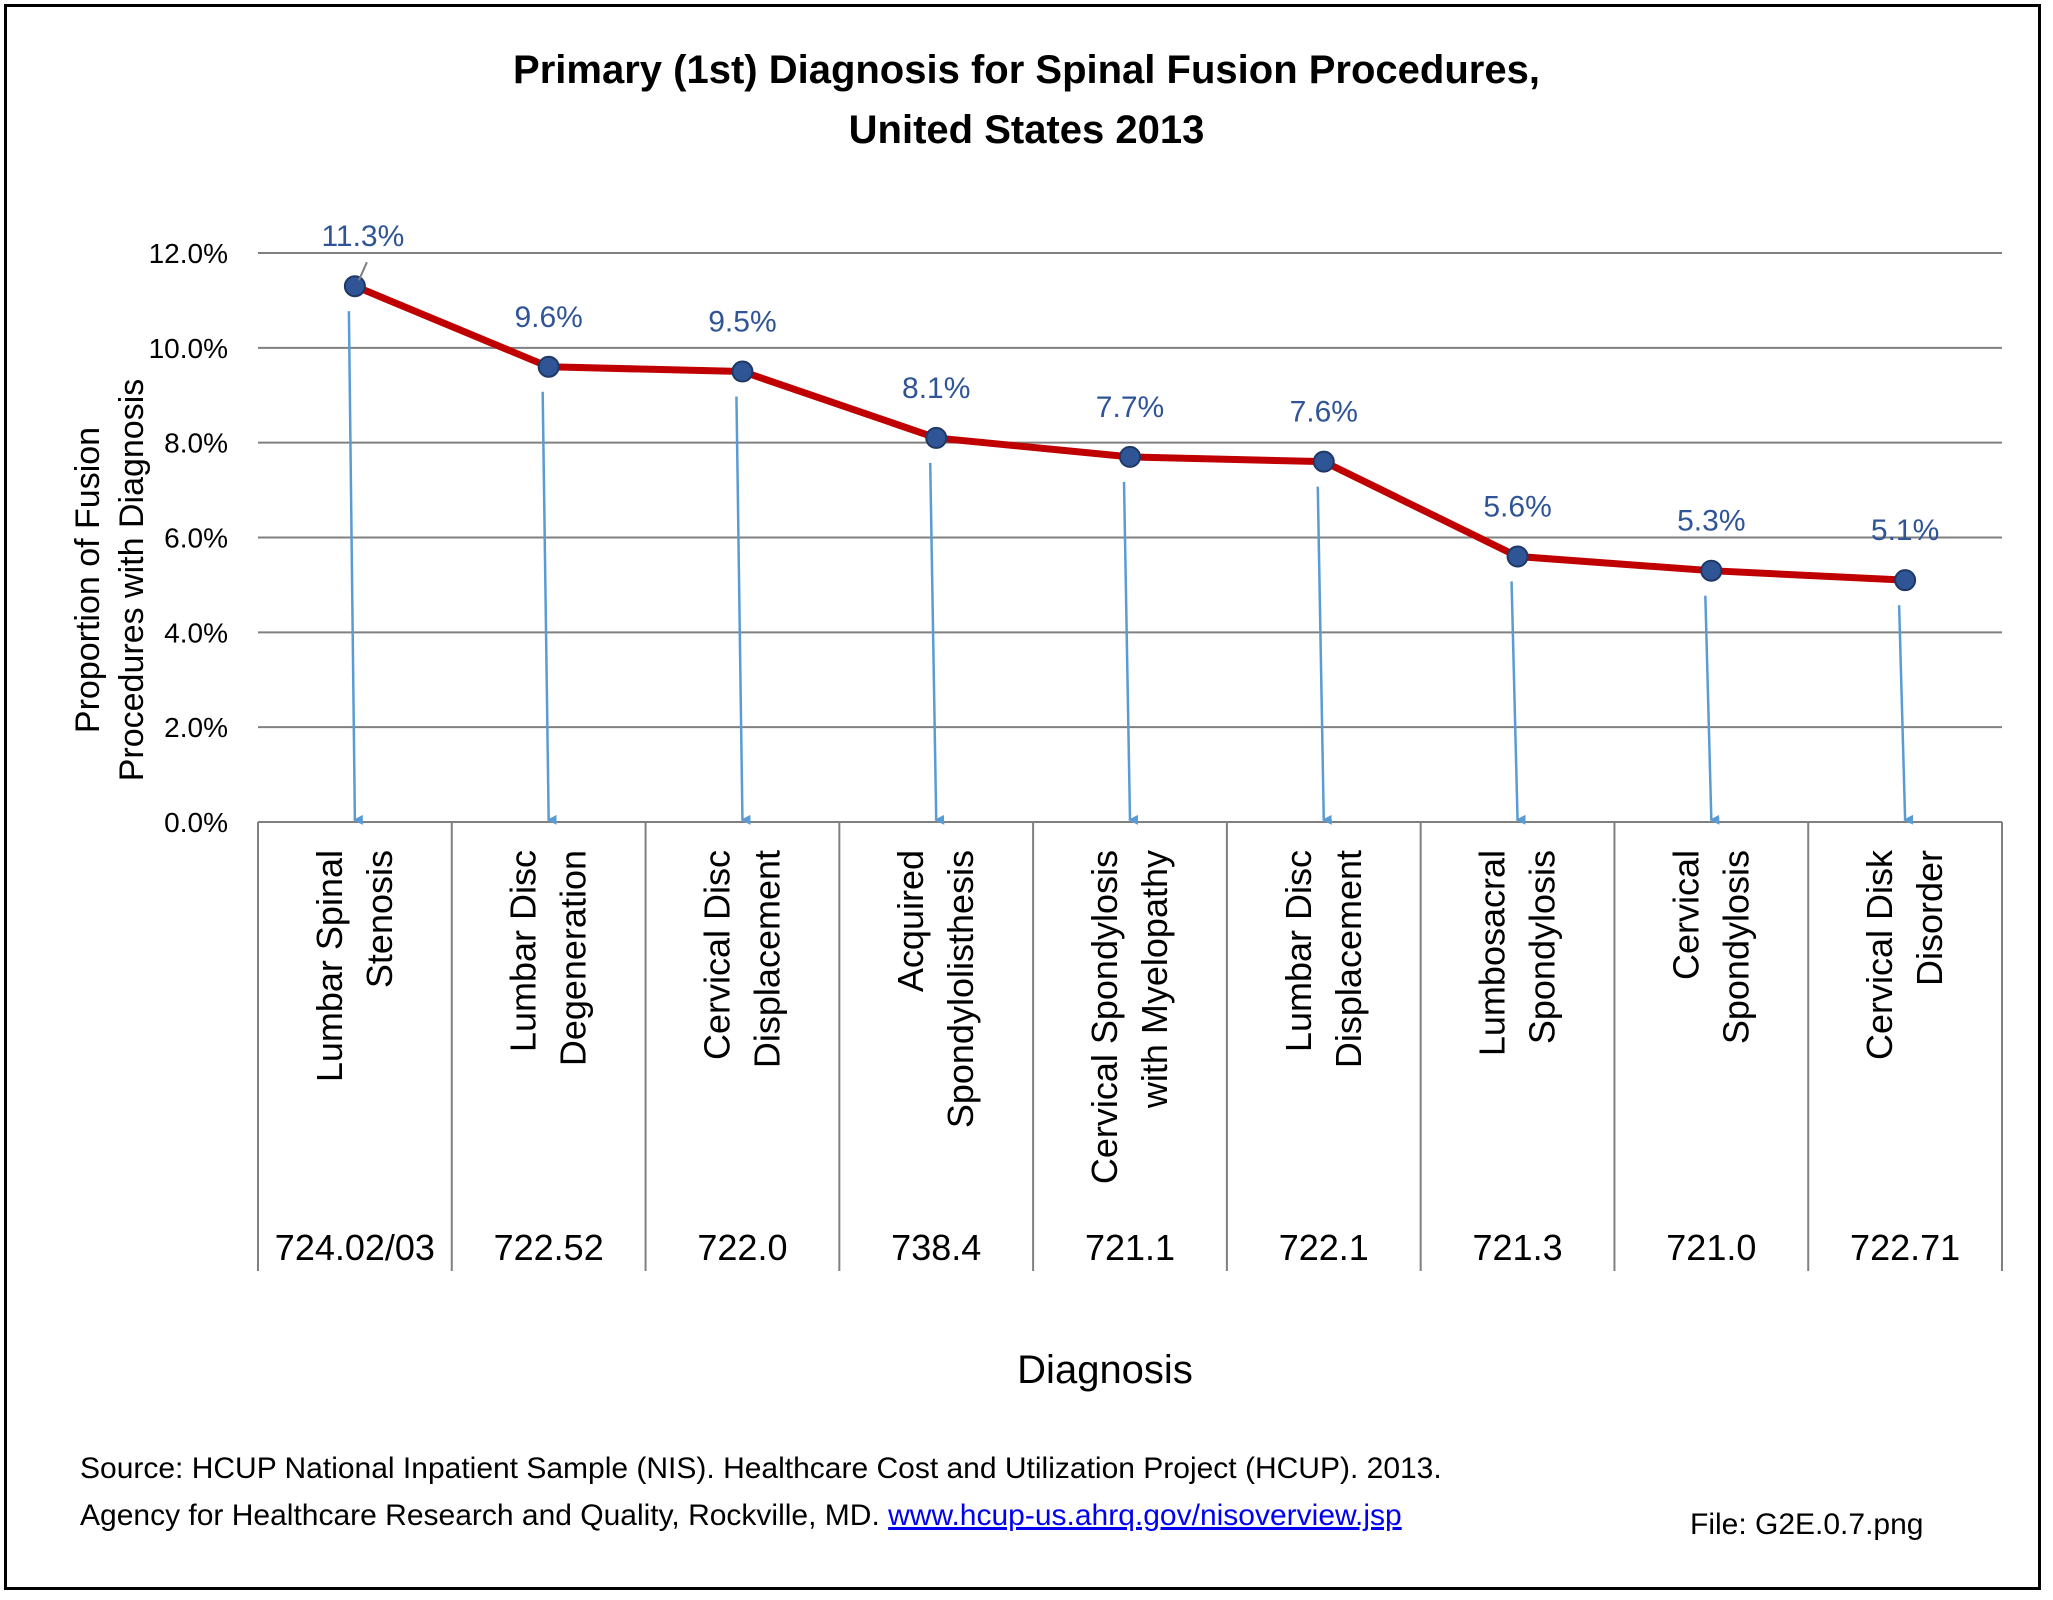 This screenshot has height=1600, width=2053. I want to click on diagnosis-code: 724.02/03, so click(355, 1247).